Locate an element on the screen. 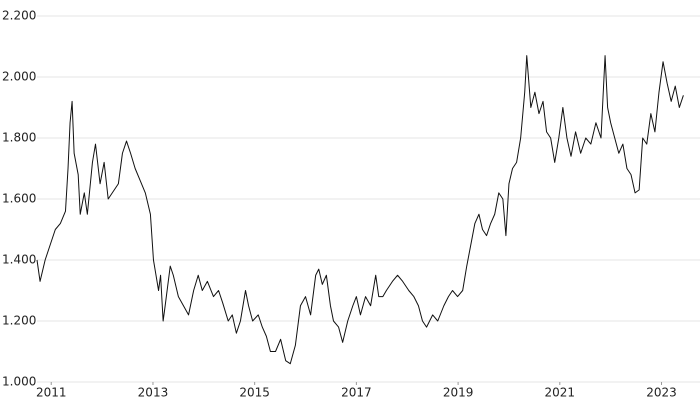 The image size is (700, 400). x-tick-label: 2021 is located at coordinates (560, 393).